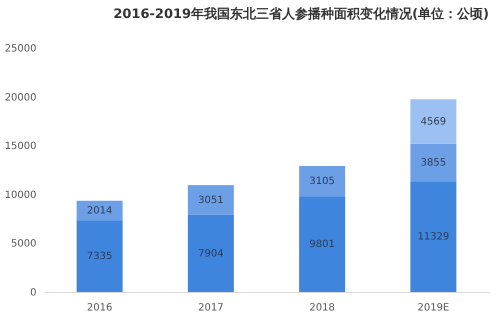 This screenshot has width=500, height=328. Describe the element at coordinates (33, 293) in the screenshot. I see `y-tick-label: 0` at that location.